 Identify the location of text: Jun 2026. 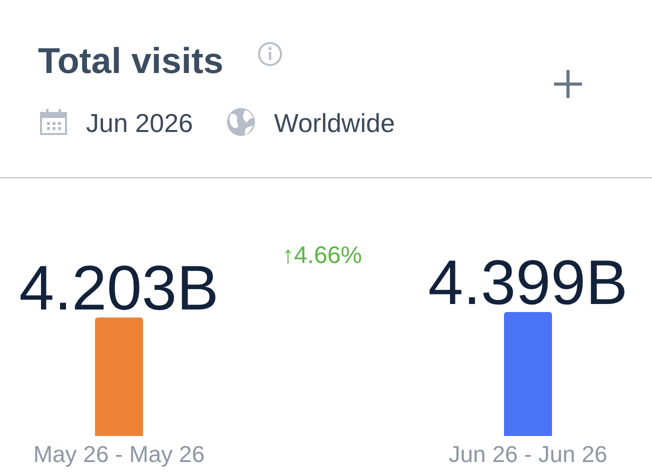
(139, 123).